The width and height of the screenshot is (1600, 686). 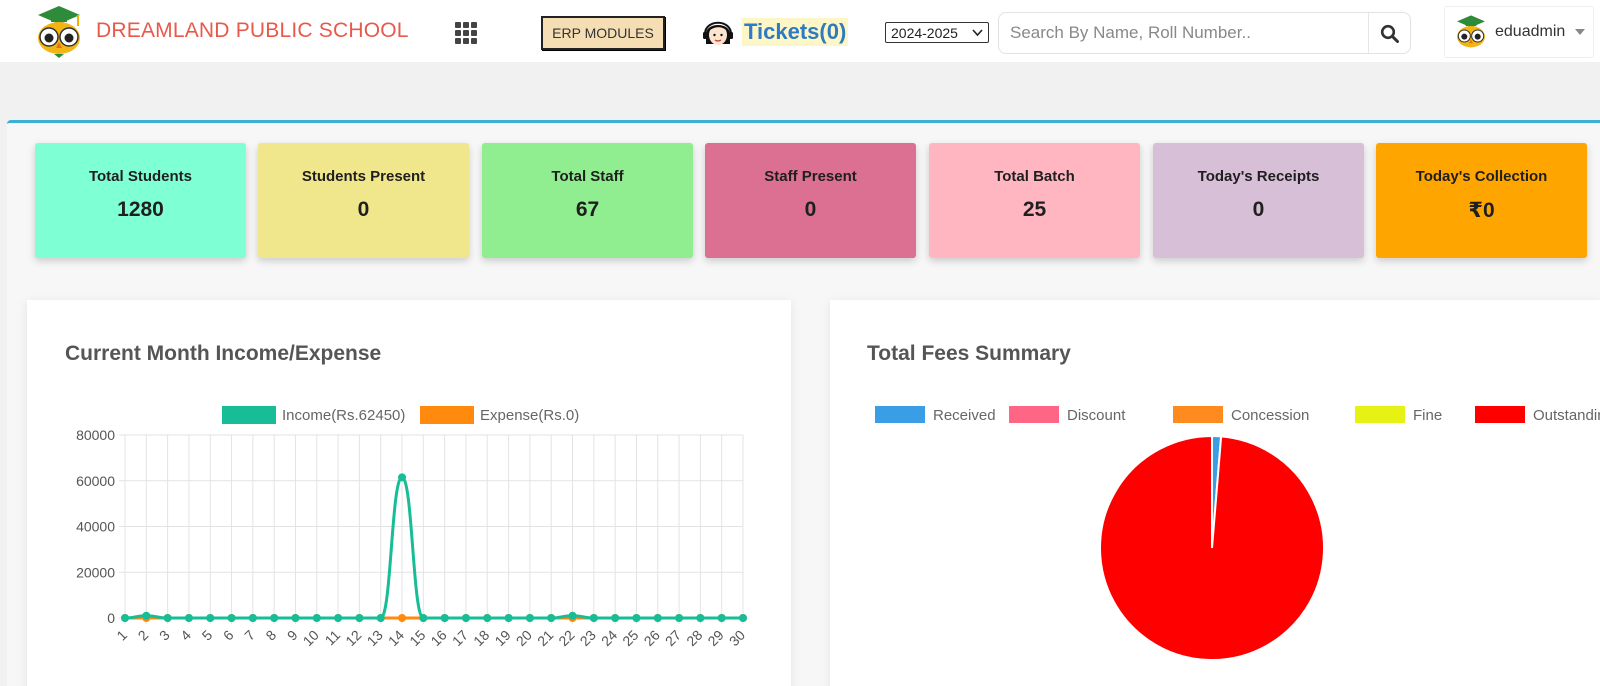 I want to click on x-tick-label: 23, so click(x=588, y=638).